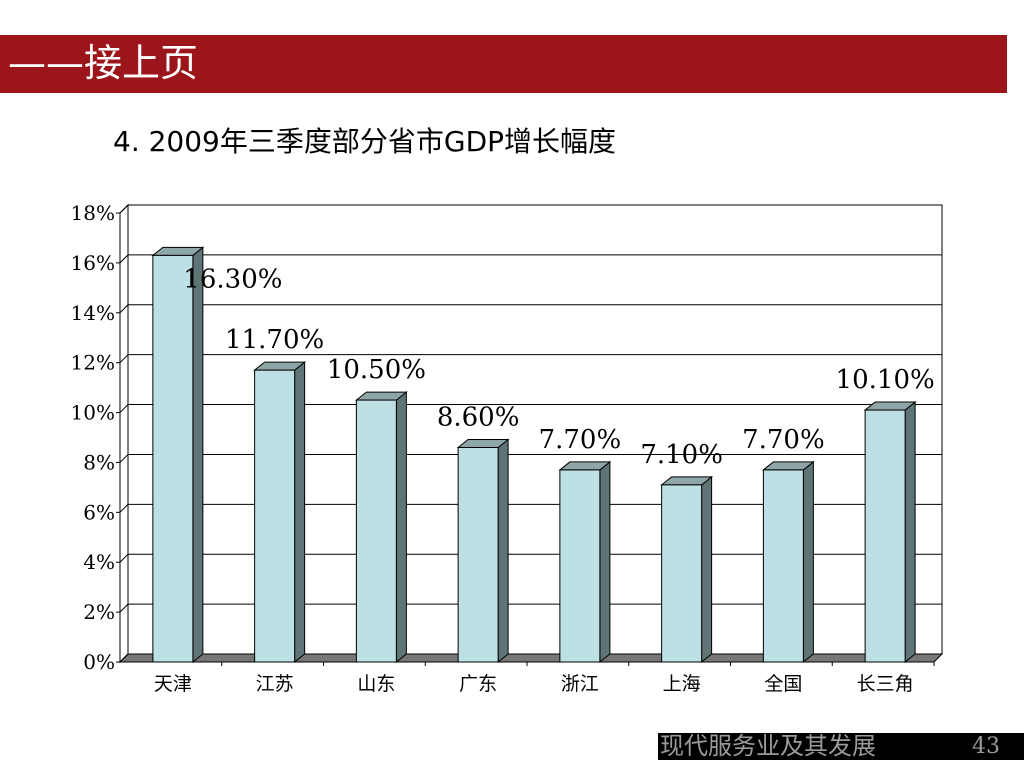 This screenshot has height=768, width=1024. What do you see at coordinates (376, 370) in the screenshot?
I see `data-label: 10.50%` at bounding box center [376, 370].